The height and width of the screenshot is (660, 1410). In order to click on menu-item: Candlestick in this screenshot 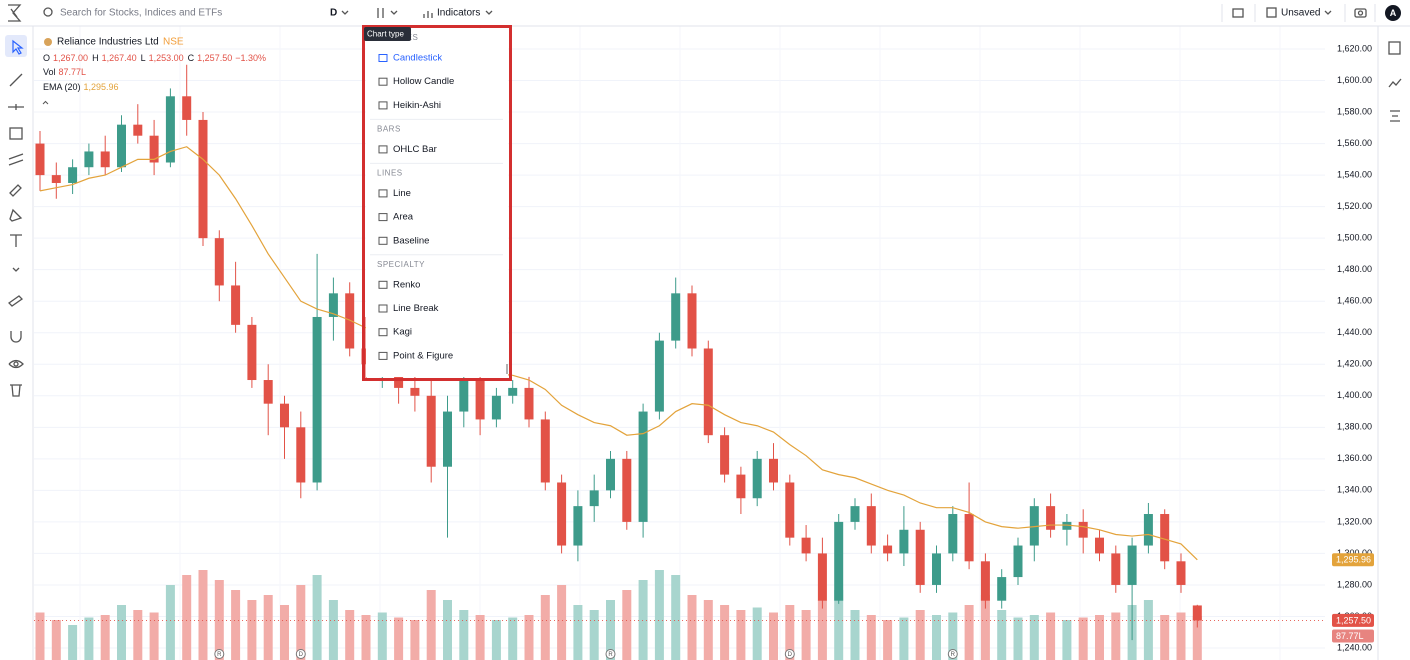, I will do `click(417, 58)`.